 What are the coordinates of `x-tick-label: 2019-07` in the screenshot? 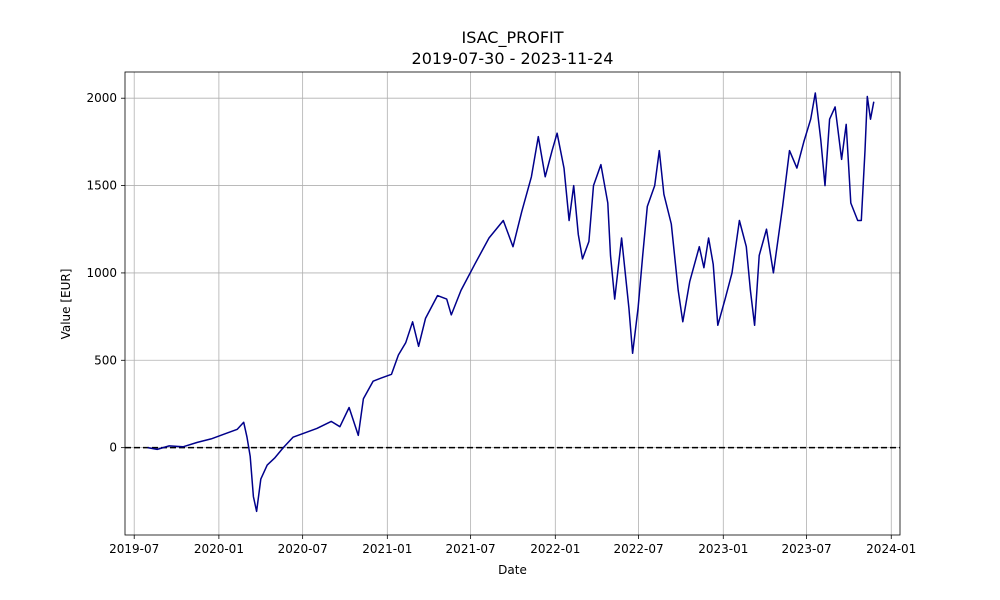 It's located at (134, 549).